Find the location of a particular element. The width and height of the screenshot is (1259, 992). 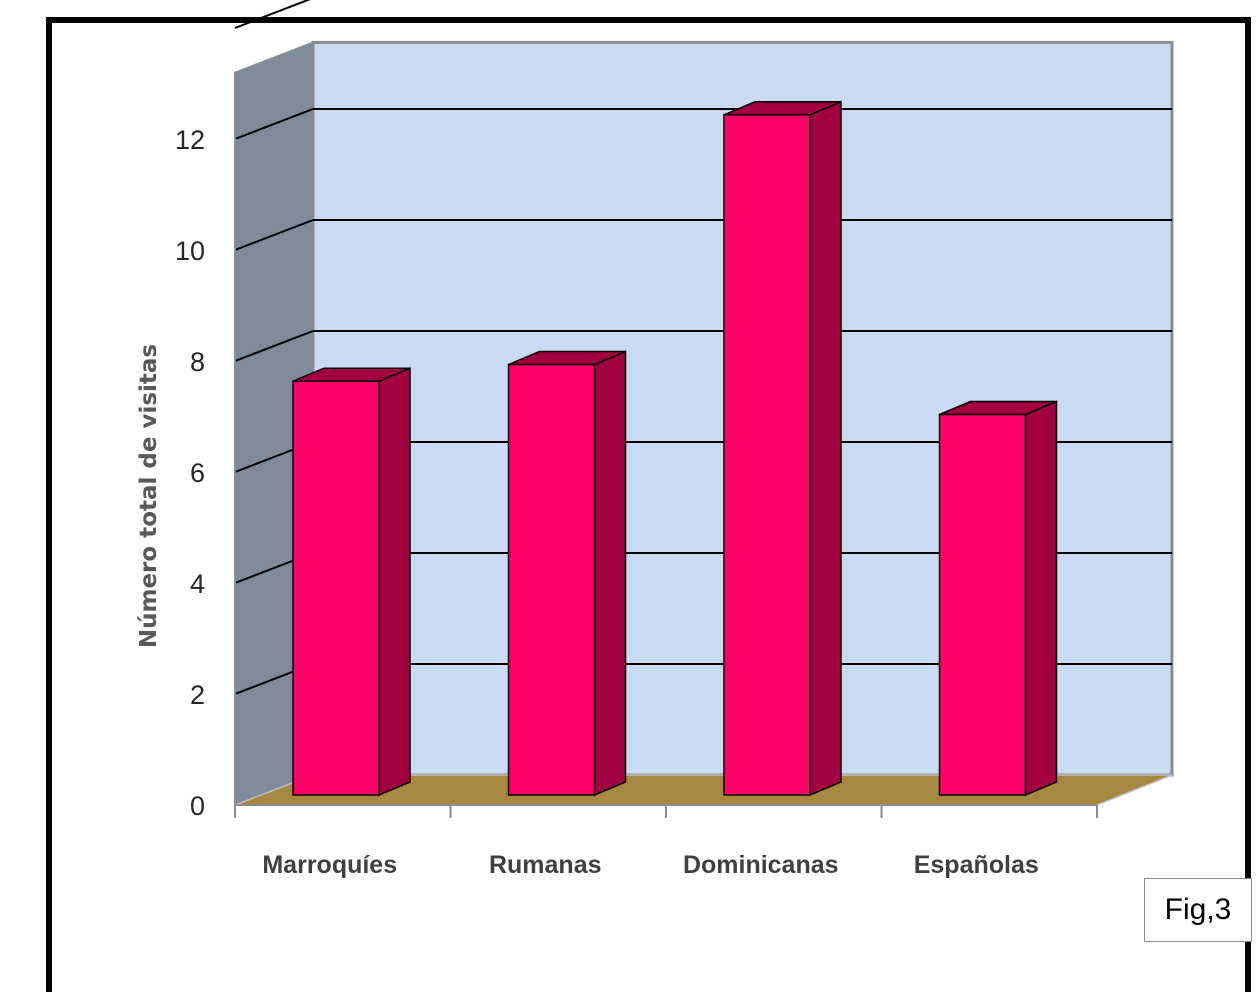

y-tick-label: 4 is located at coordinates (197, 584).